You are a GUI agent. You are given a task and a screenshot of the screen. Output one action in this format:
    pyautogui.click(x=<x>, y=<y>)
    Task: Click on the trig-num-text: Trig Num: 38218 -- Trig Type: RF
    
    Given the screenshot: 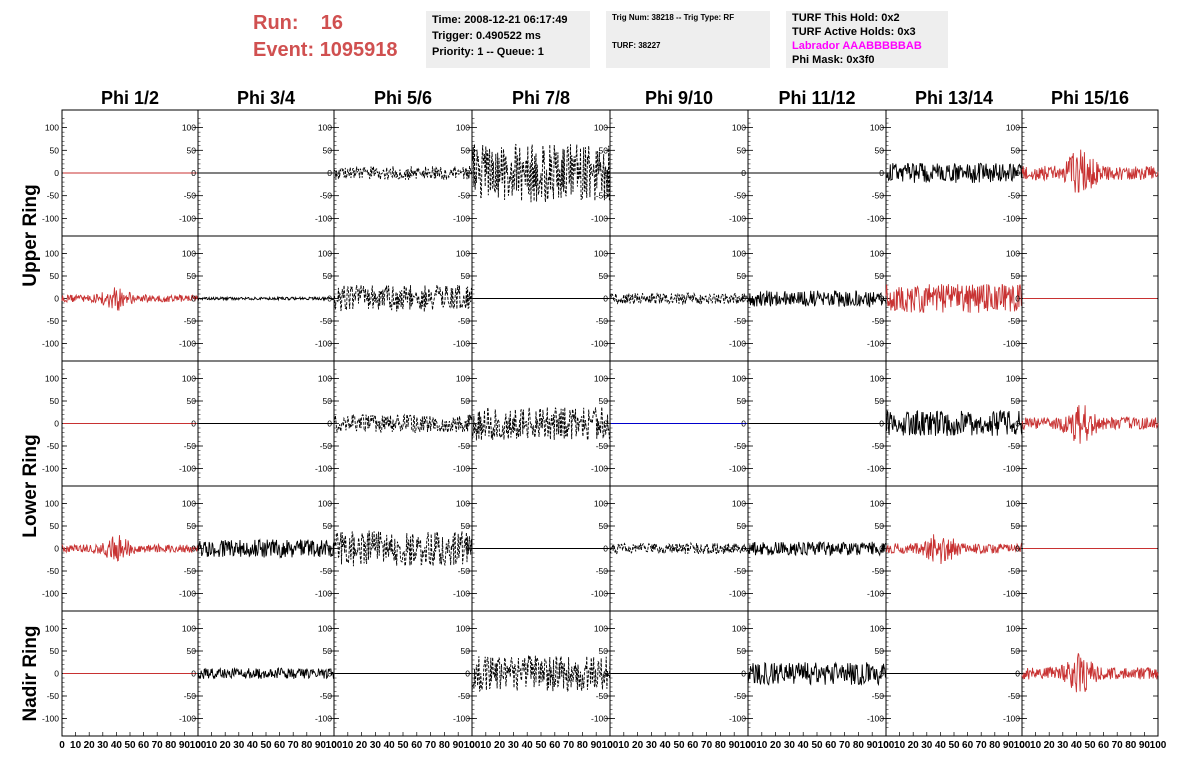 What is the action you would take?
    pyautogui.click(x=673, y=17)
    